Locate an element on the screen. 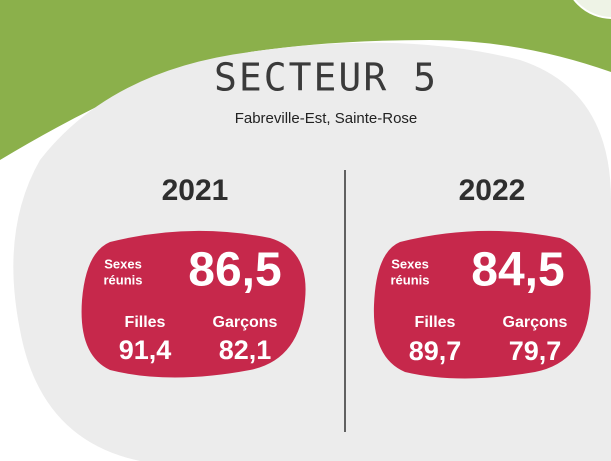 This screenshot has width=611, height=461. year: 2021 is located at coordinates (195, 190).